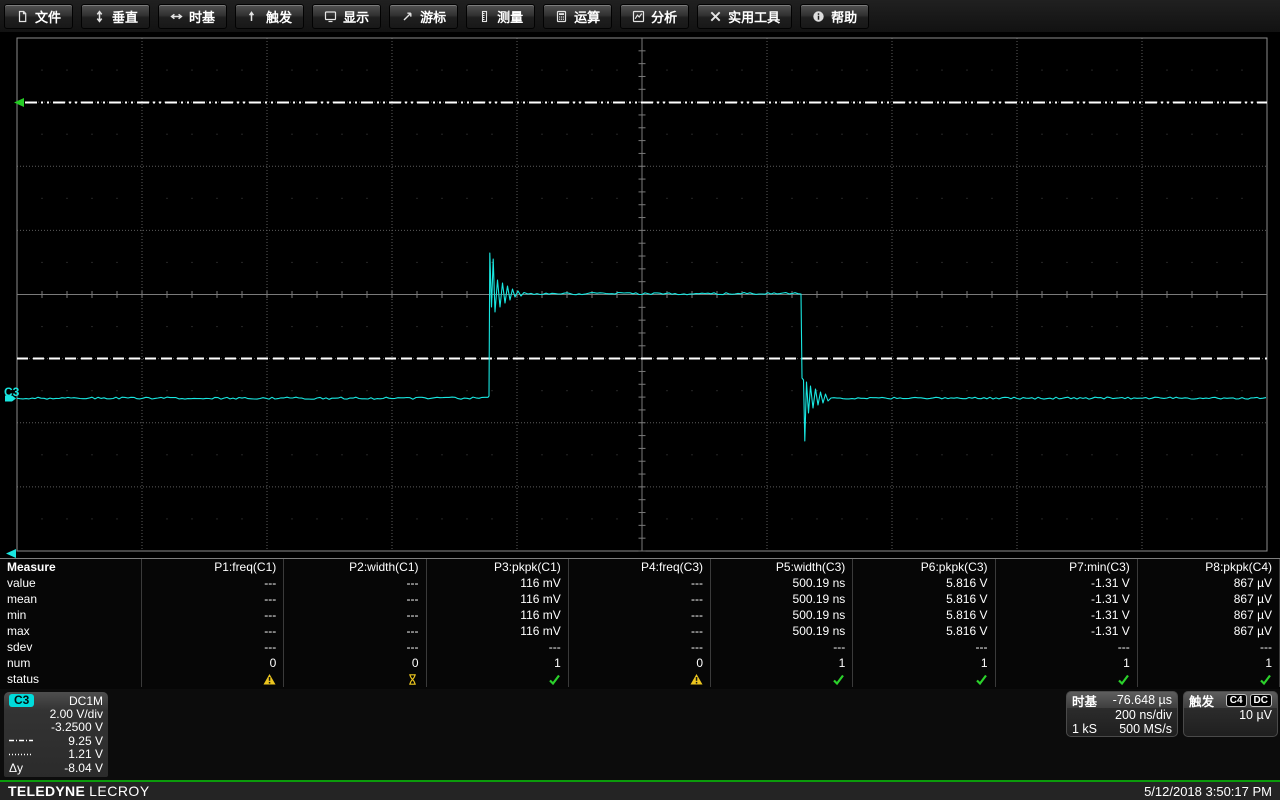 The height and width of the screenshot is (800, 1280). I want to click on menu-display-button: 显示, so click(347, 16).